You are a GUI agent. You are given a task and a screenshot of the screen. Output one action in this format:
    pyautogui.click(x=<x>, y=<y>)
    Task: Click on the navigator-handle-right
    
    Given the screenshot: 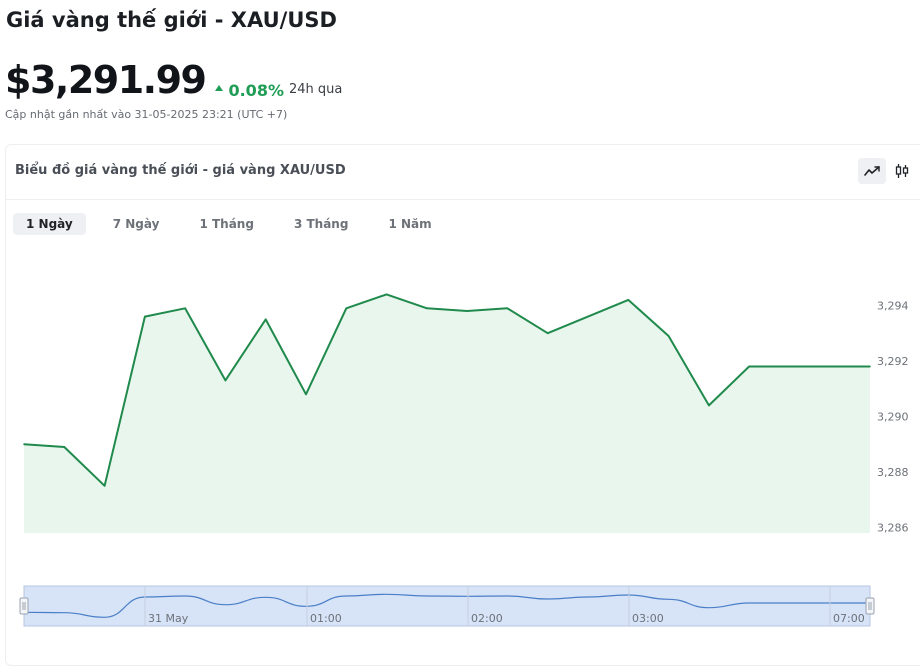 What is the action you would take?
    pyautogui.click(x=870, y=606)
    